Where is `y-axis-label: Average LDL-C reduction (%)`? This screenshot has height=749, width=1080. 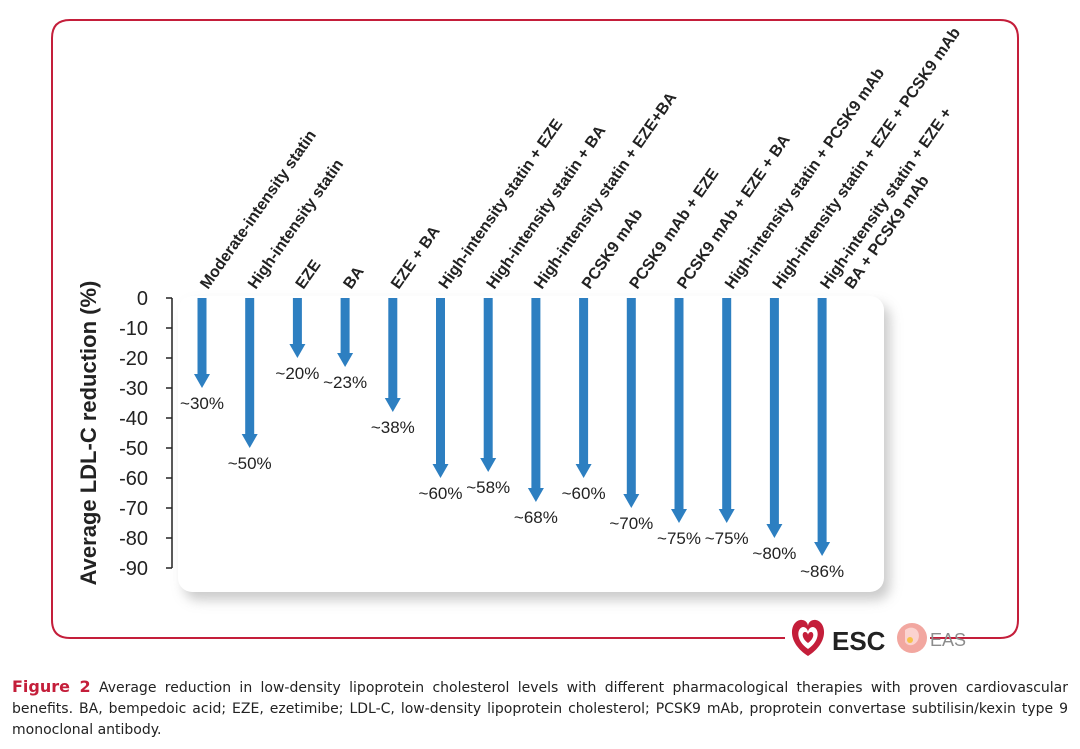
y-axis-label: Average LDL-C reduction (%) is located at coordinates (88, 433).